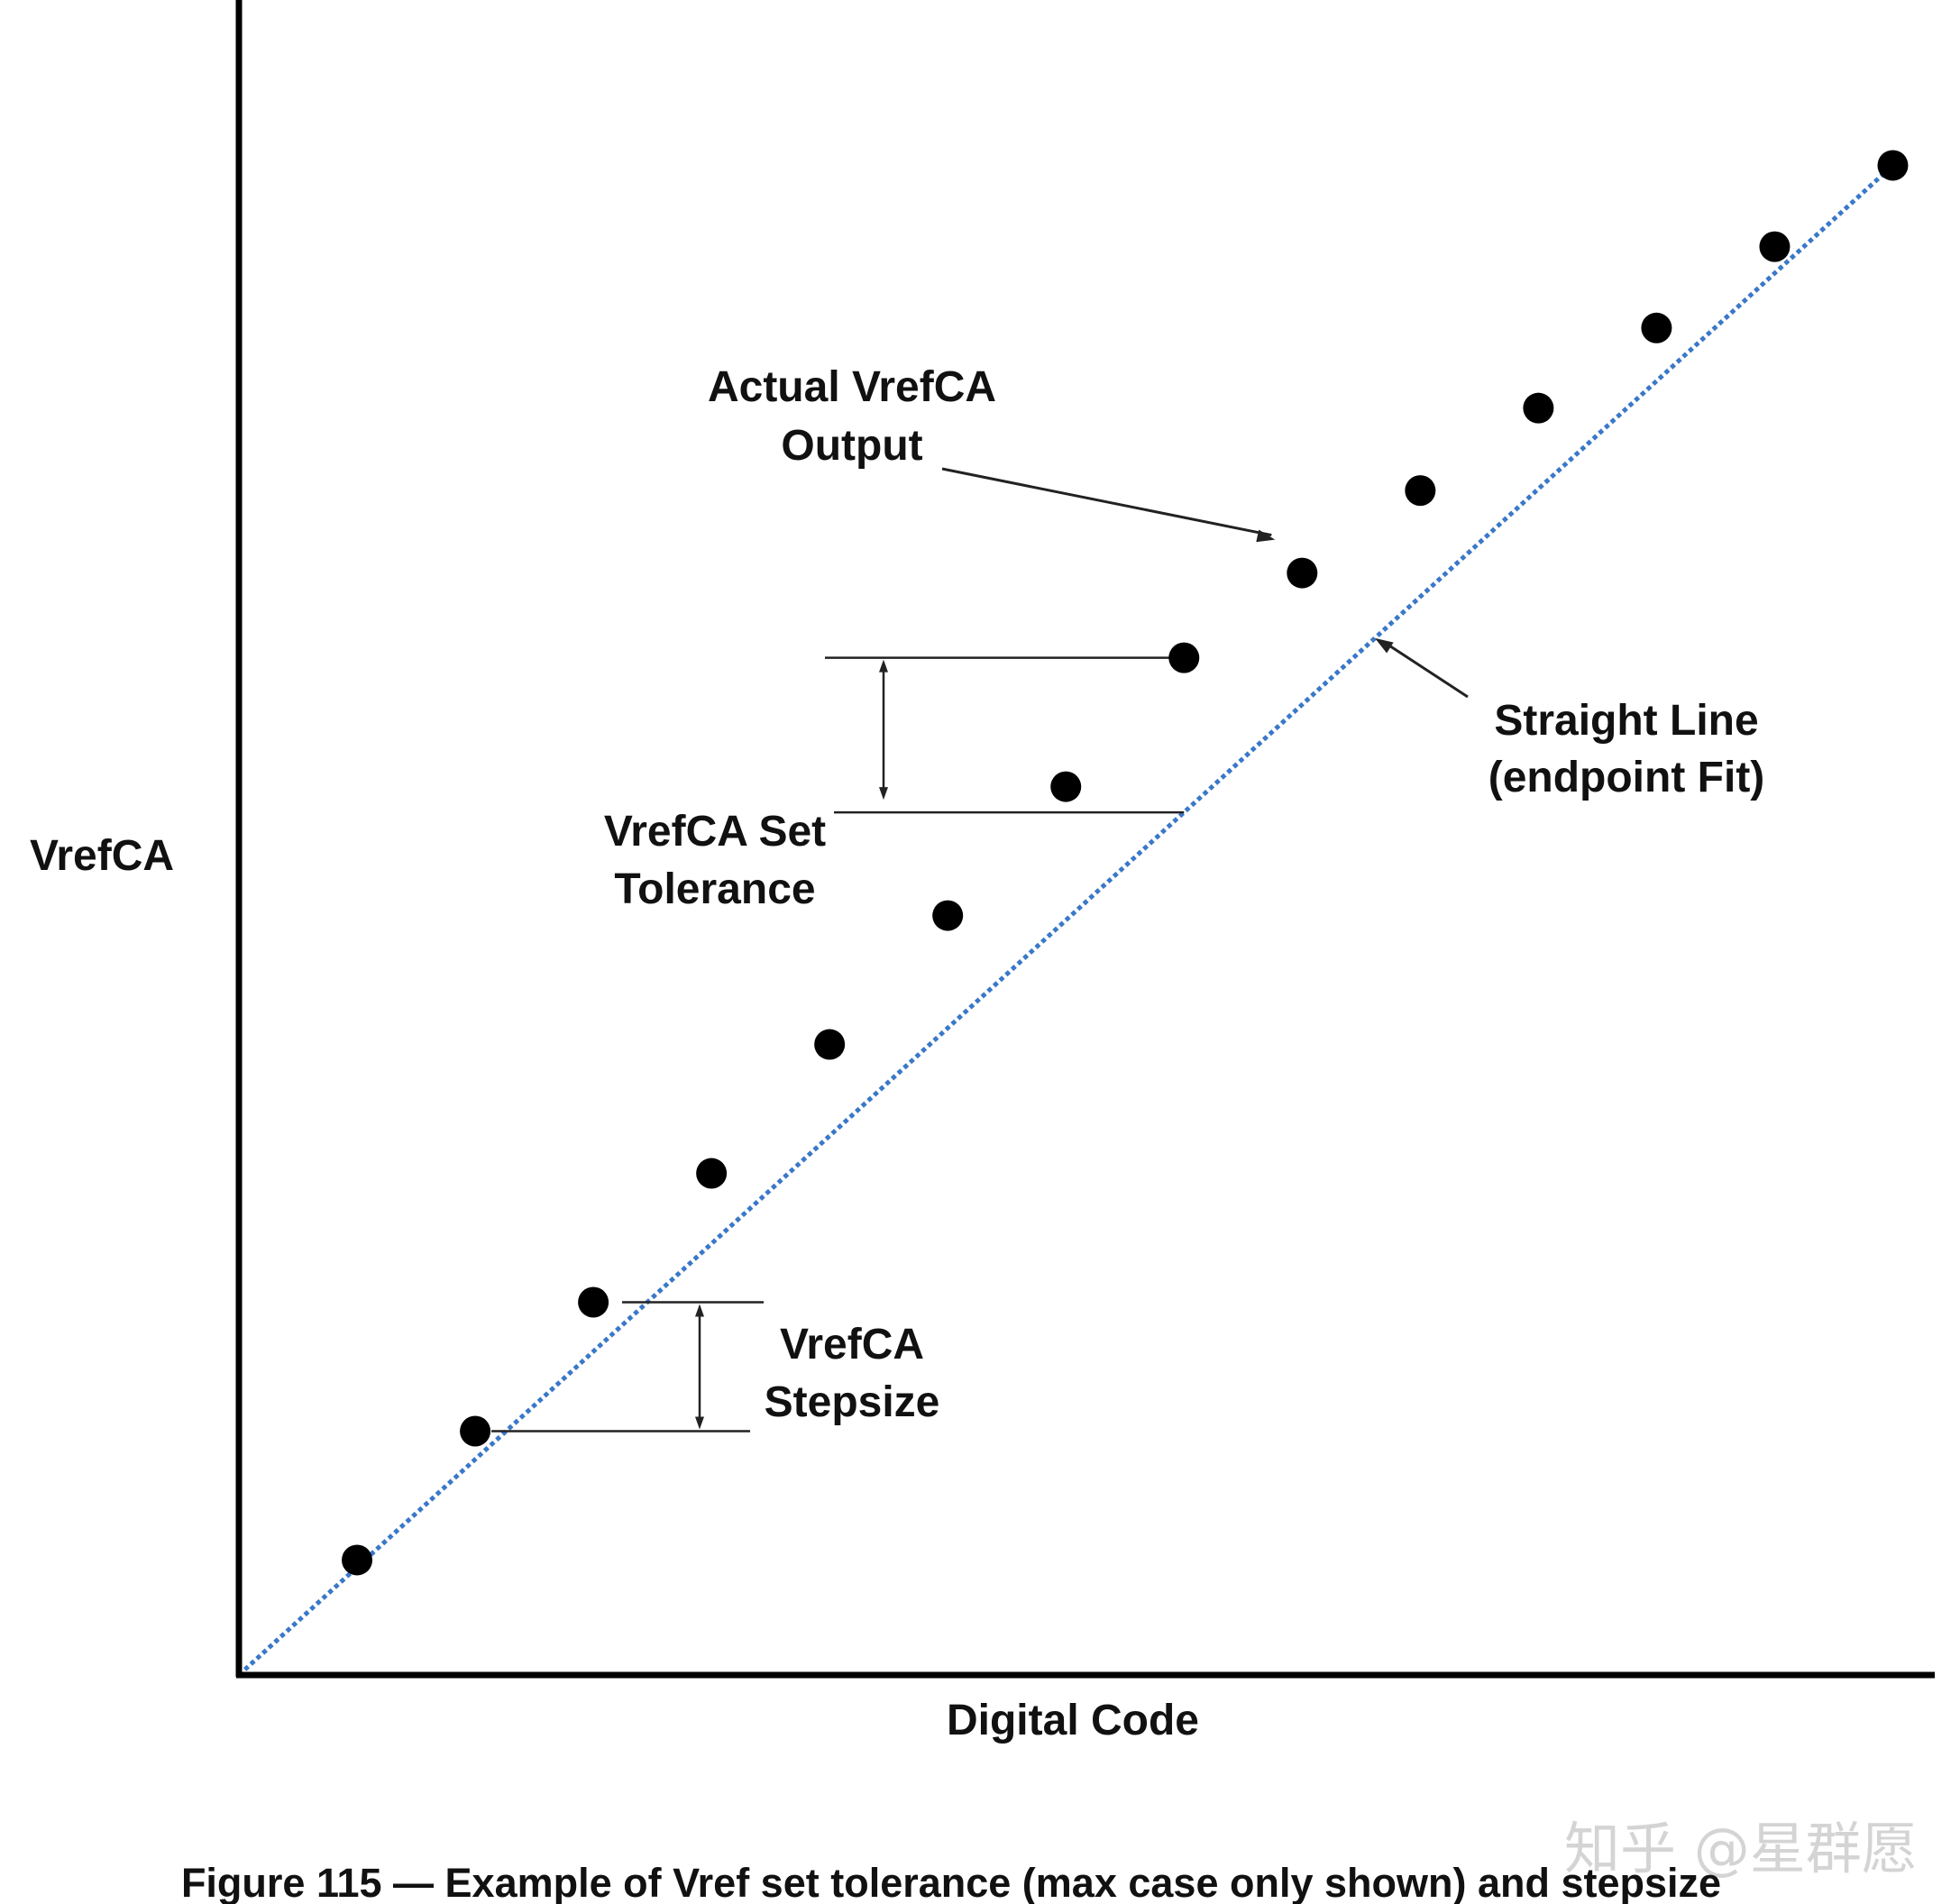 The width and height of the screenshot is (1960, 1904). Describe the element at coordinates (1741, 1848) in the screenshot. I see `watermark: 知乎 @星群愿` at that location.